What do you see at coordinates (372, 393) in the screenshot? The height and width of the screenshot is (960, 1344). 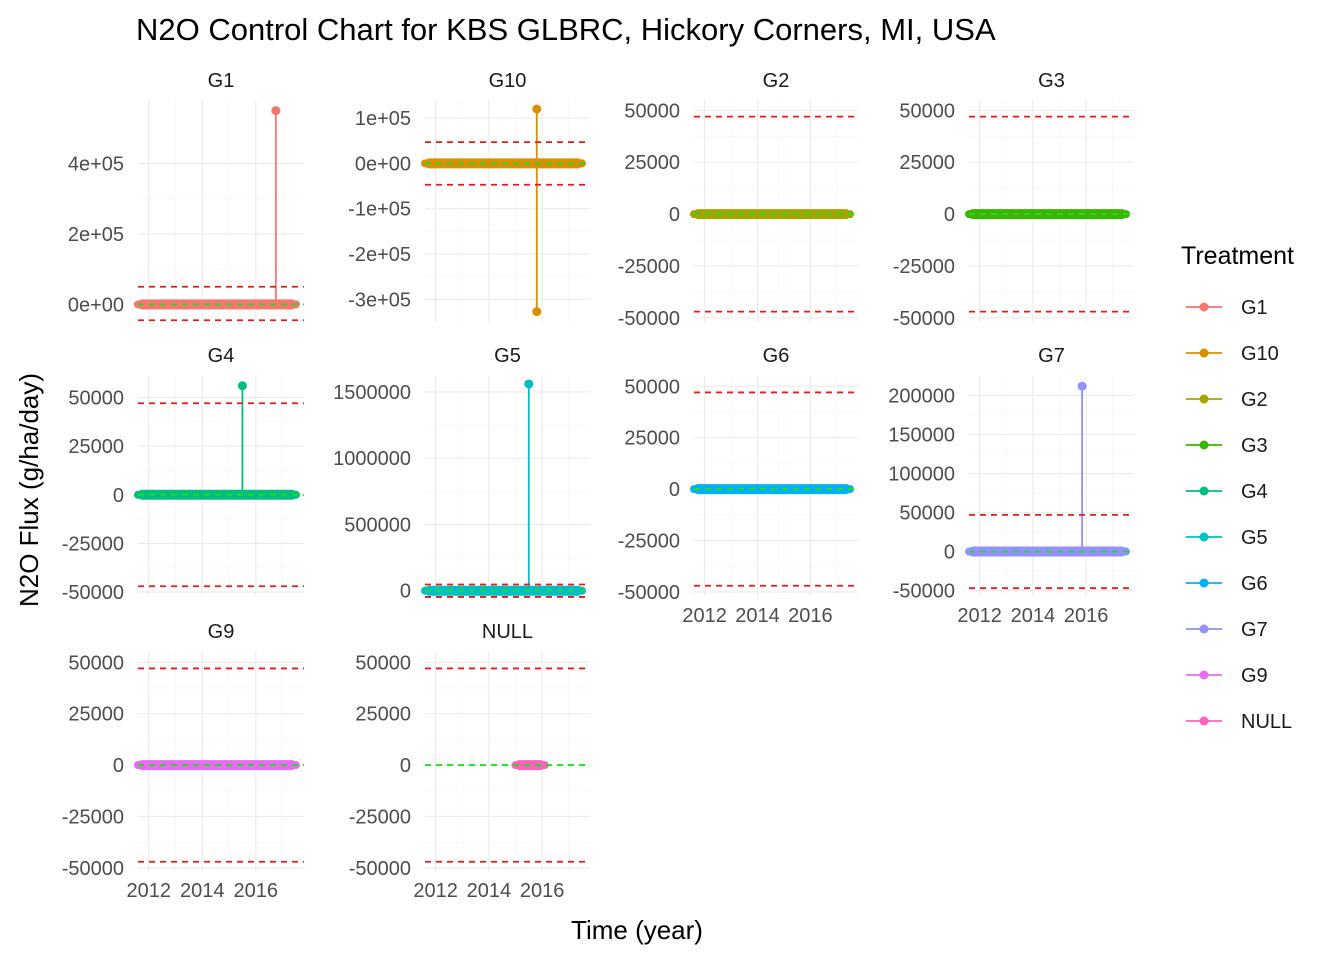 I see `y-tick-label: 1500000` at bounding box center [372, 393].